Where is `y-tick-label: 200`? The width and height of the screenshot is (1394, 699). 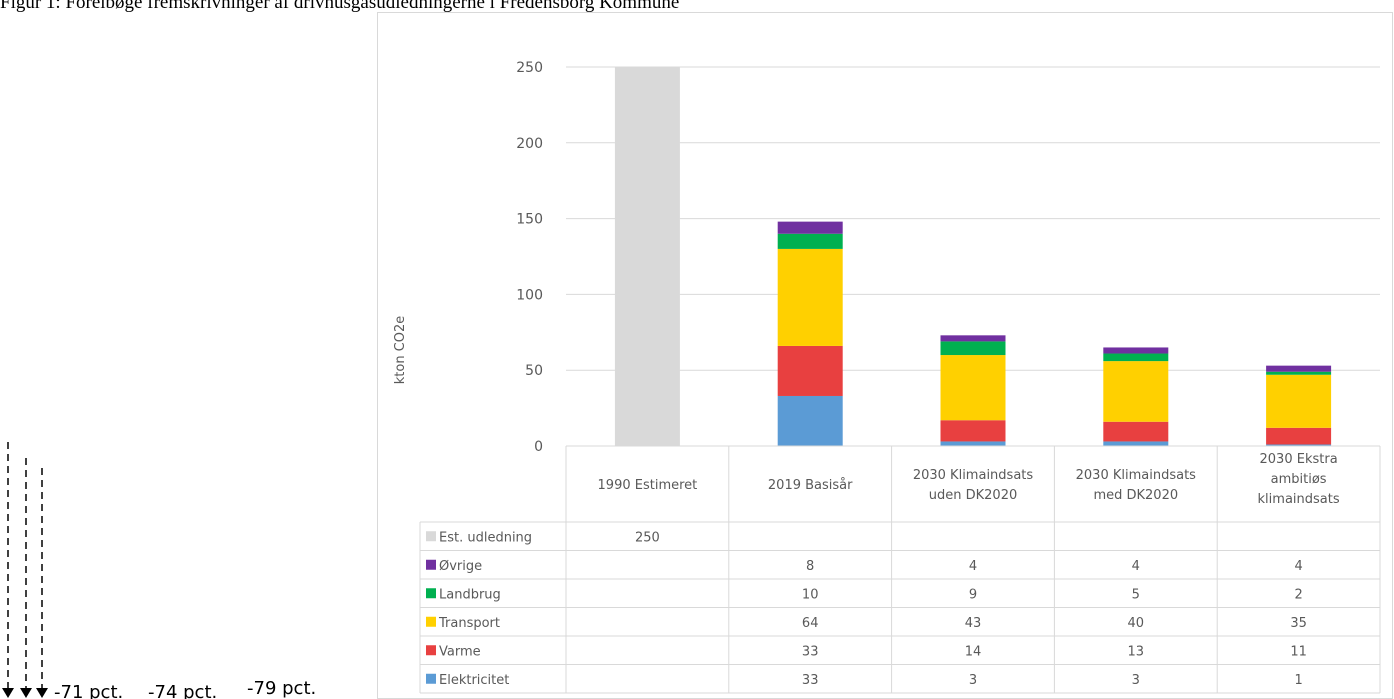 y-tick-label: 200 is located at coordinates (529, 144).